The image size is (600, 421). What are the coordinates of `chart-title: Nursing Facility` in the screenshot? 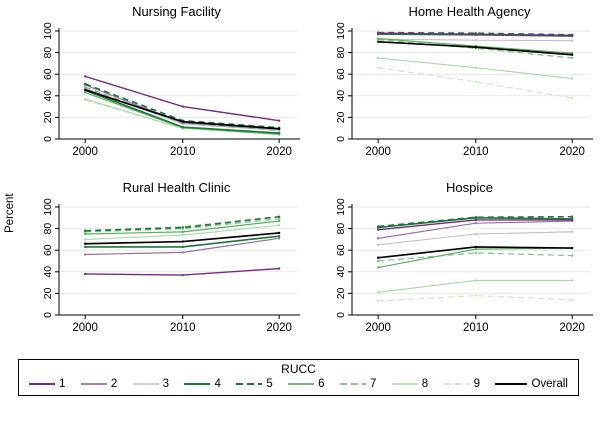 It's located at (176, 11).